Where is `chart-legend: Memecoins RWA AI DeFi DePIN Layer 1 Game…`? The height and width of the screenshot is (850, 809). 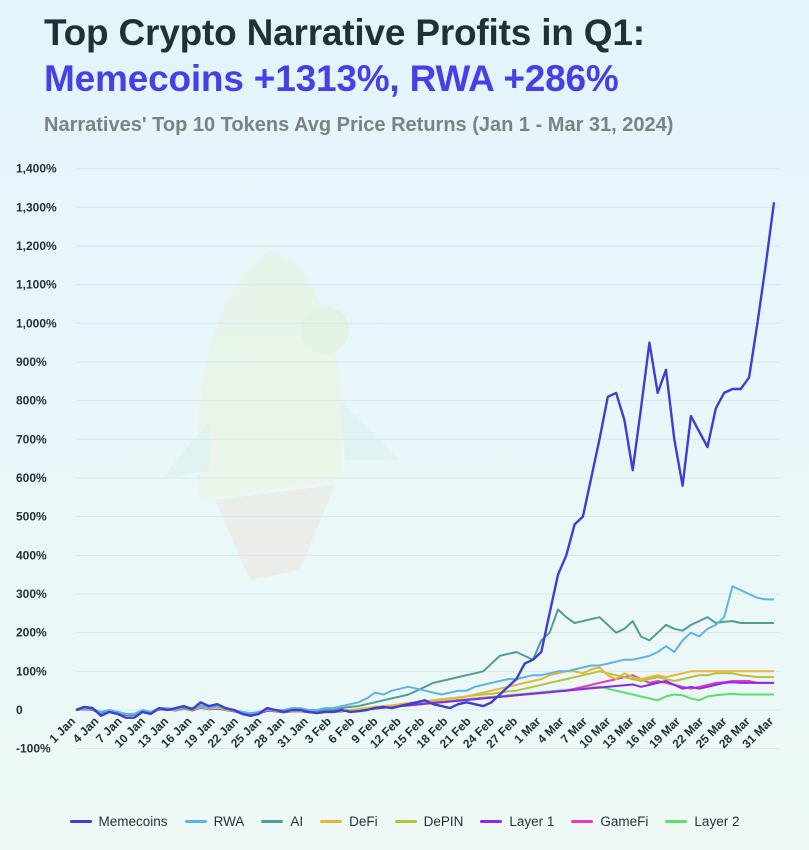
chart-legend: Memecoins RWA AI DeFi DePIN Layer 1 Game… is located at coordinates (404, 821).